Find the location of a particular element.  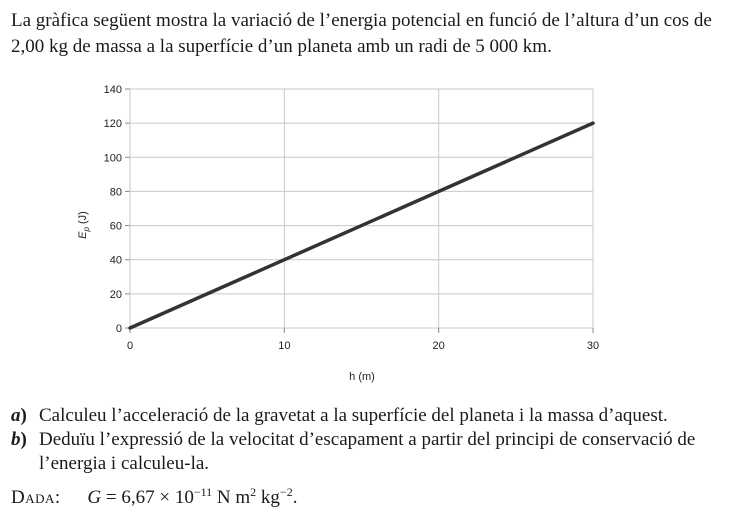

y-tick-label: 0 is located at coordinates (119, 329).